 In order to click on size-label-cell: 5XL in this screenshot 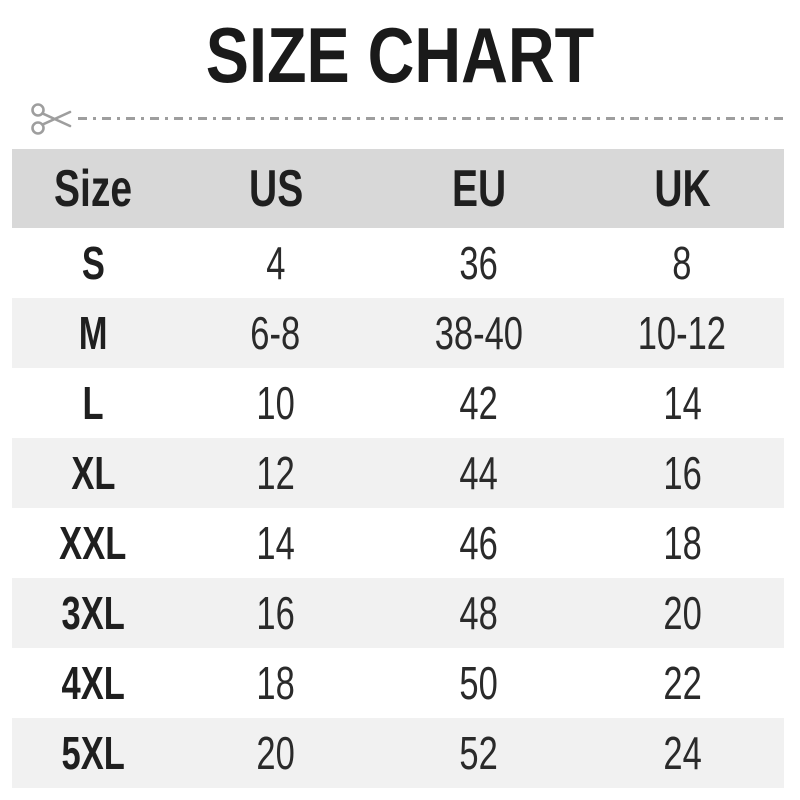, I will do `click(93, 753)`.